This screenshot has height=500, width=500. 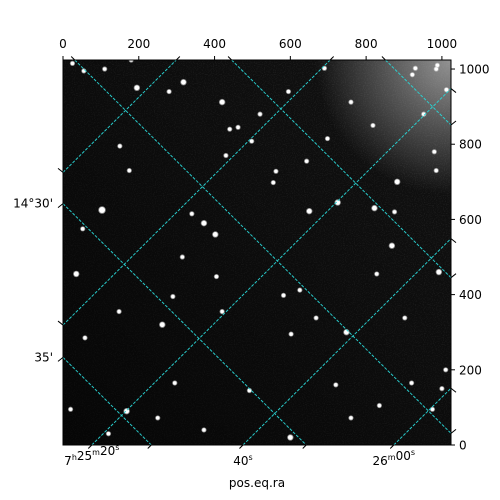 I want to click on top-tick-label: 600, so click(x=290, y=44).